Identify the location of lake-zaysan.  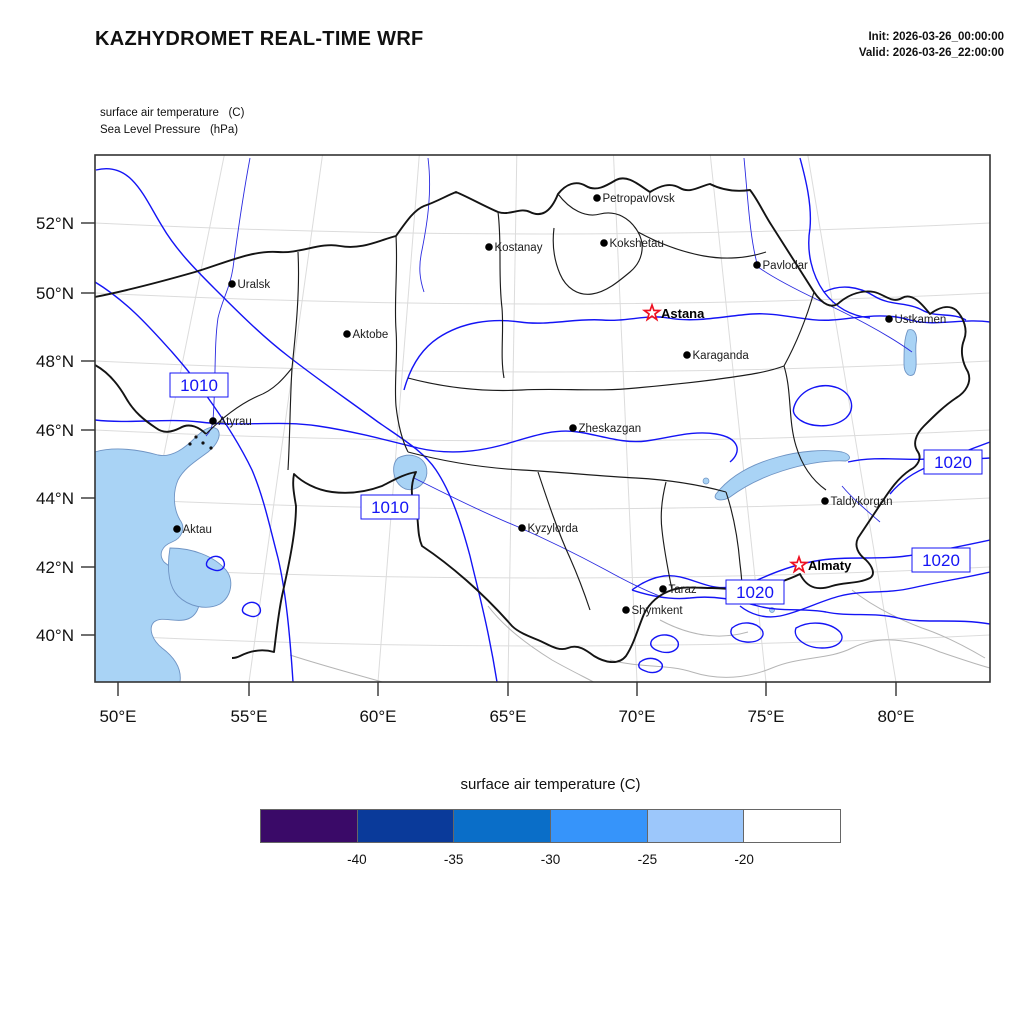
(910, 352).